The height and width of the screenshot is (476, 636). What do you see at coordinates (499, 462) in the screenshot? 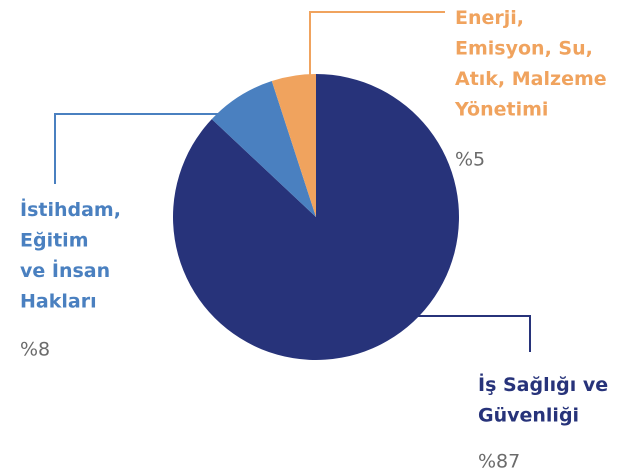
I see `value-label: %87` at bounding box center [499, 462].